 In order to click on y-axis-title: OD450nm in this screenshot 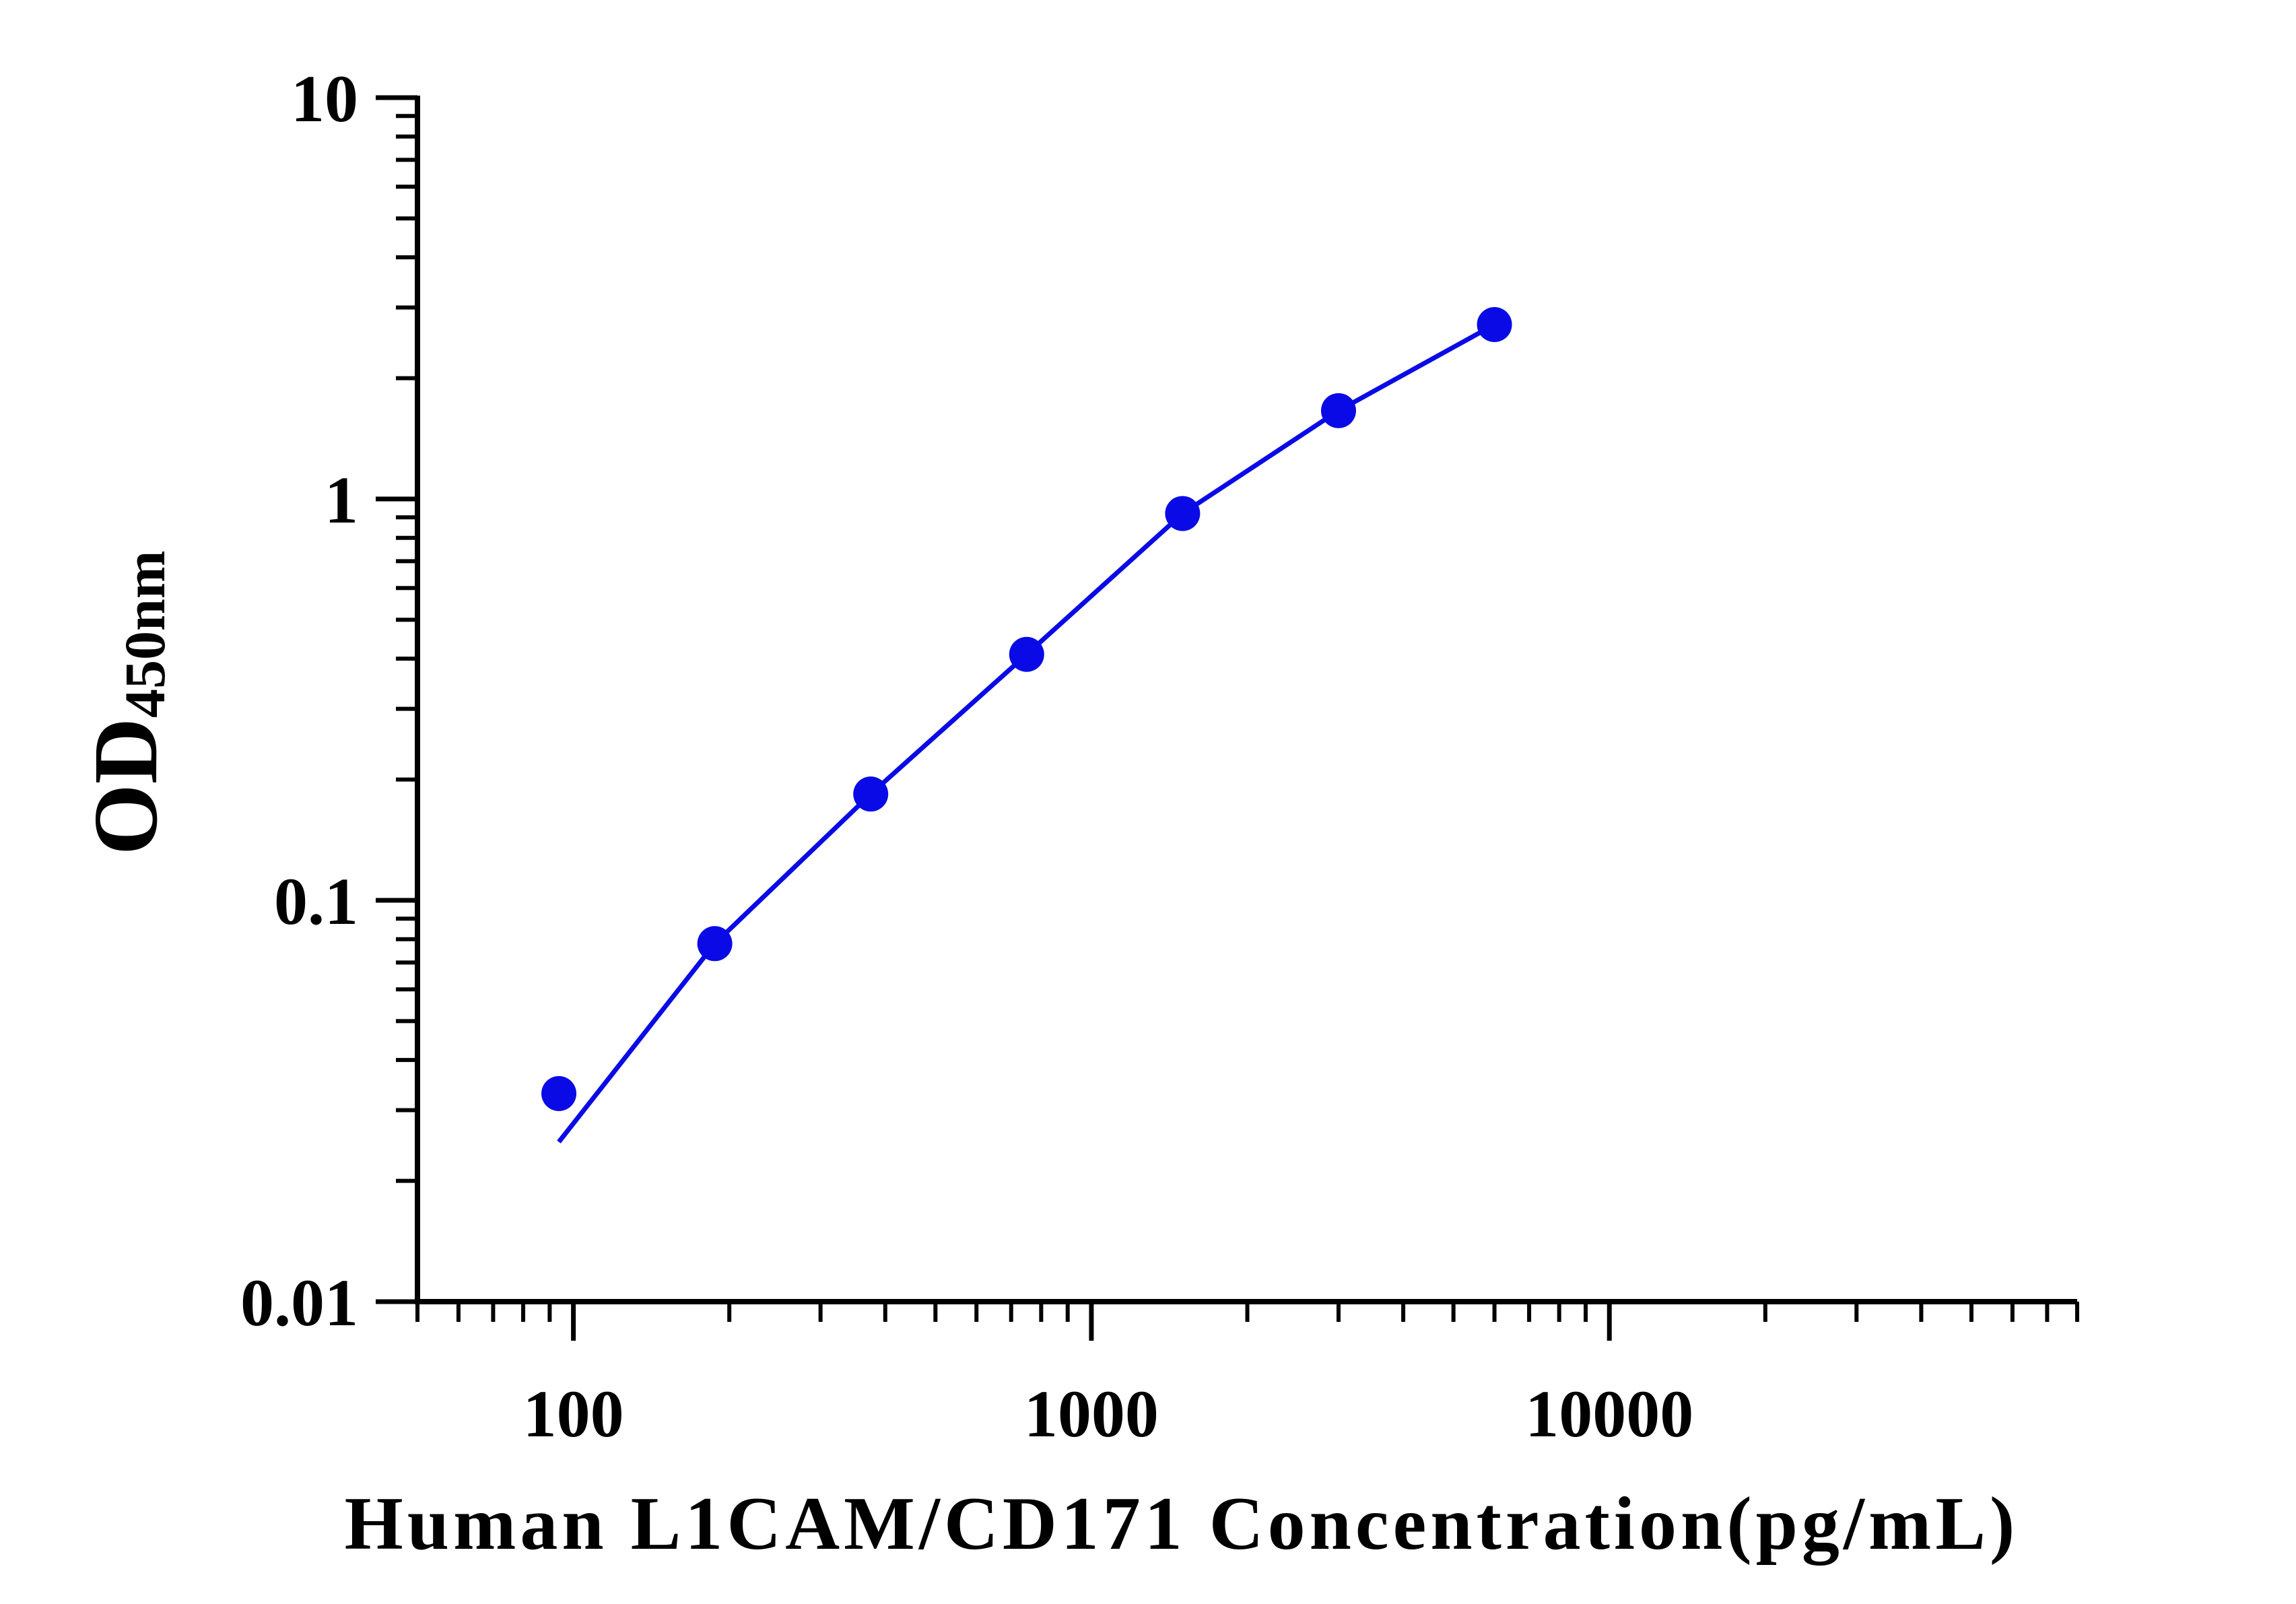, I will do `click(126, 703)`.